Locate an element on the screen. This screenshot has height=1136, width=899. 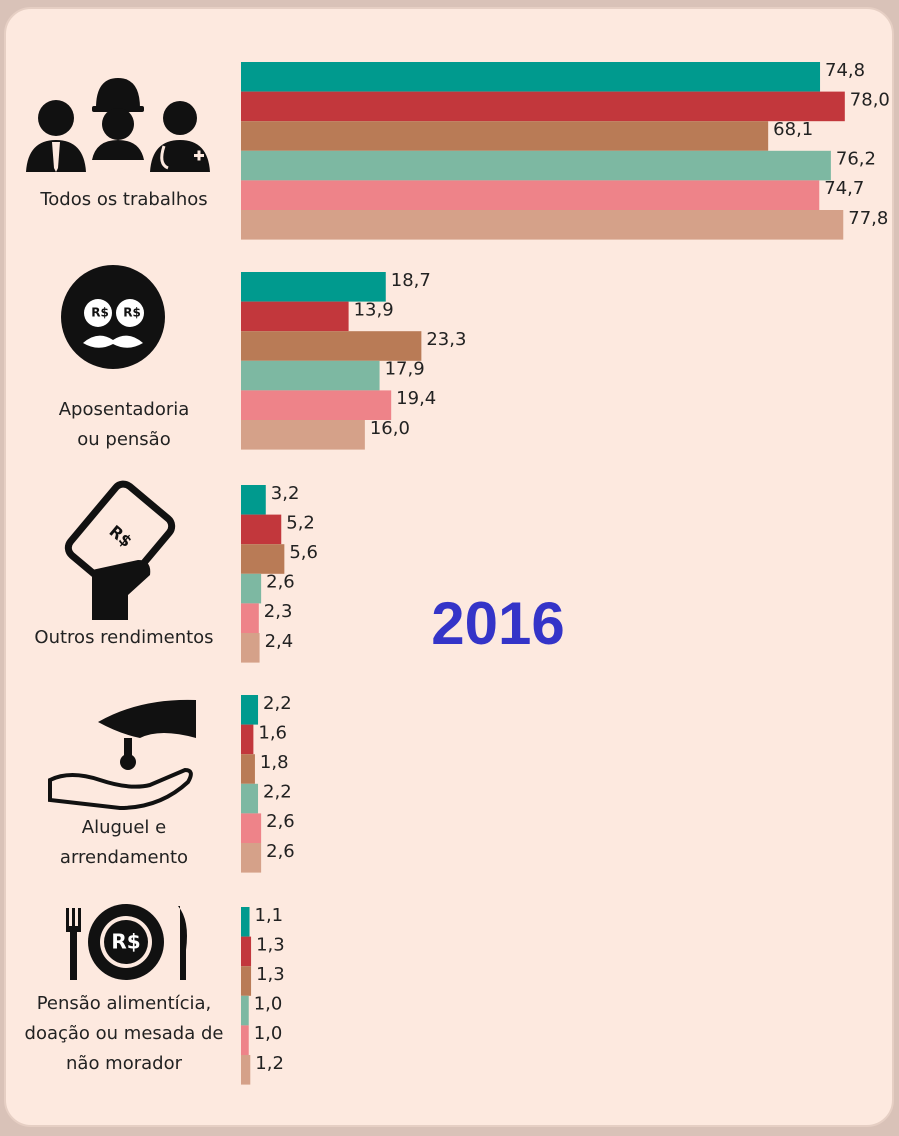
value-label: 1,8 is located at coordinates (274, 762).